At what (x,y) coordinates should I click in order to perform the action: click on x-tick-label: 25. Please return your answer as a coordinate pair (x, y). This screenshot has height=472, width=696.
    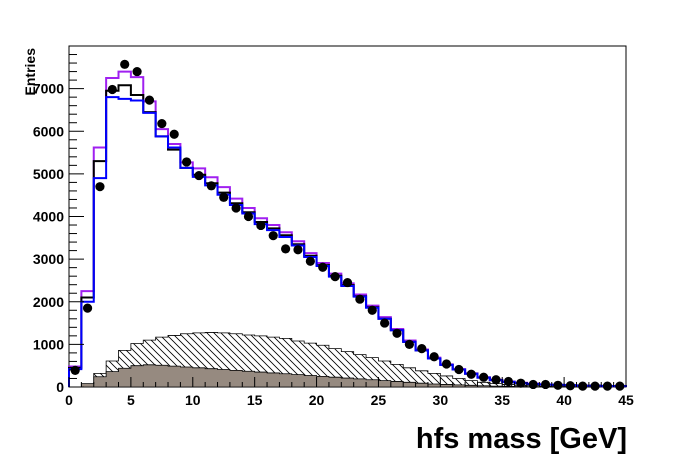
    Looking at the image, I should click on (379, 400).